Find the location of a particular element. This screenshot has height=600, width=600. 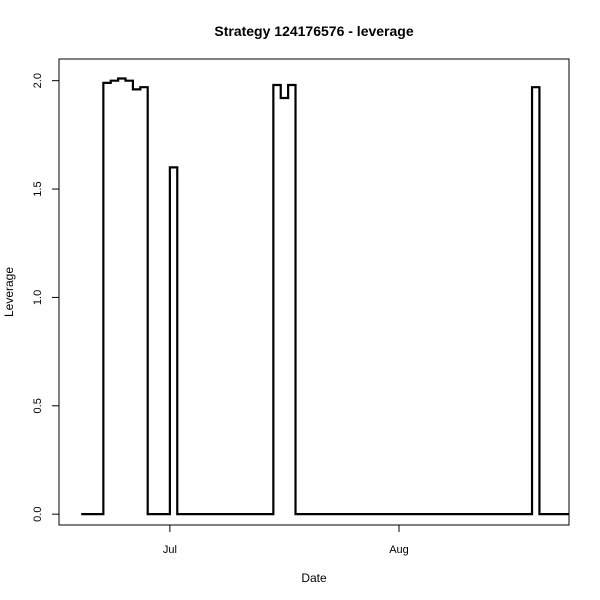

y-tick-label: 0.0 is located at coordinates (38, 514).